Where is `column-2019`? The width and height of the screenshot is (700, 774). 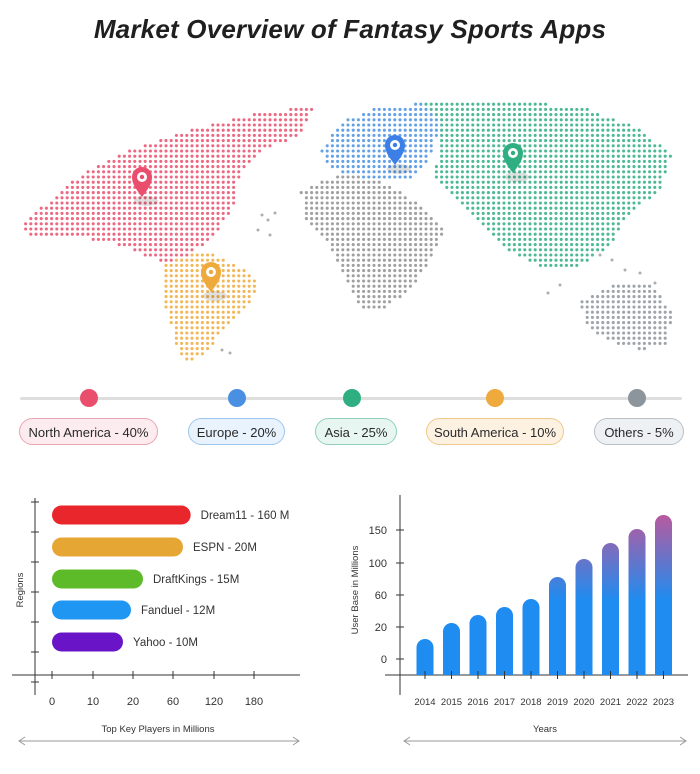
column-2019 is located at coordinates (557, 626).